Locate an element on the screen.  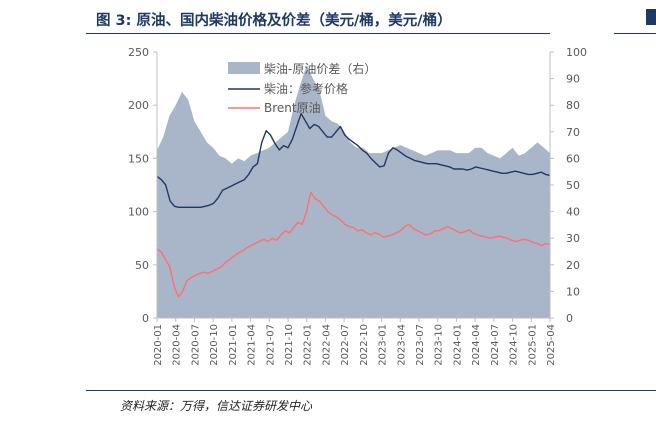
title-rule is located at coordinates (318, 33).